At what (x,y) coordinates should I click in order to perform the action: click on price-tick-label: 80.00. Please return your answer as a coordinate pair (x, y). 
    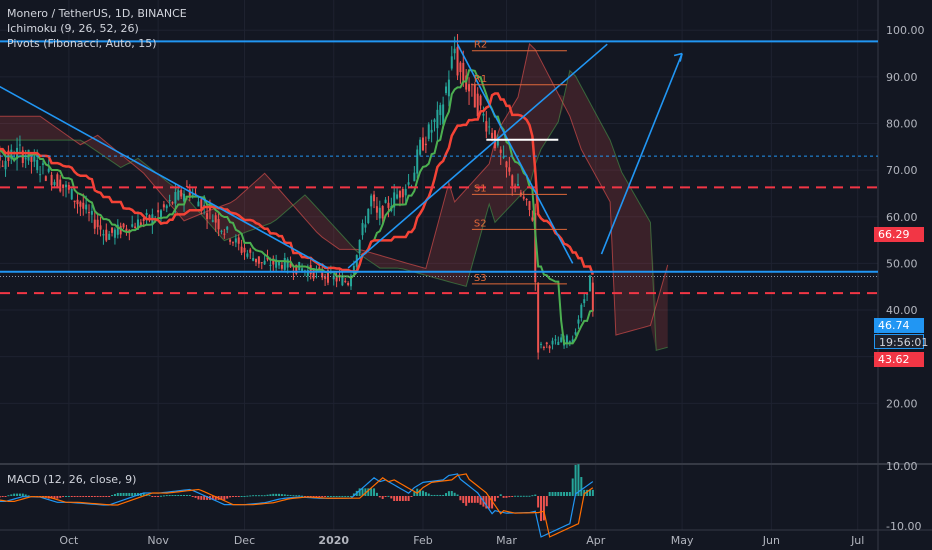
    Looking at the image, I should click on (902, 123).